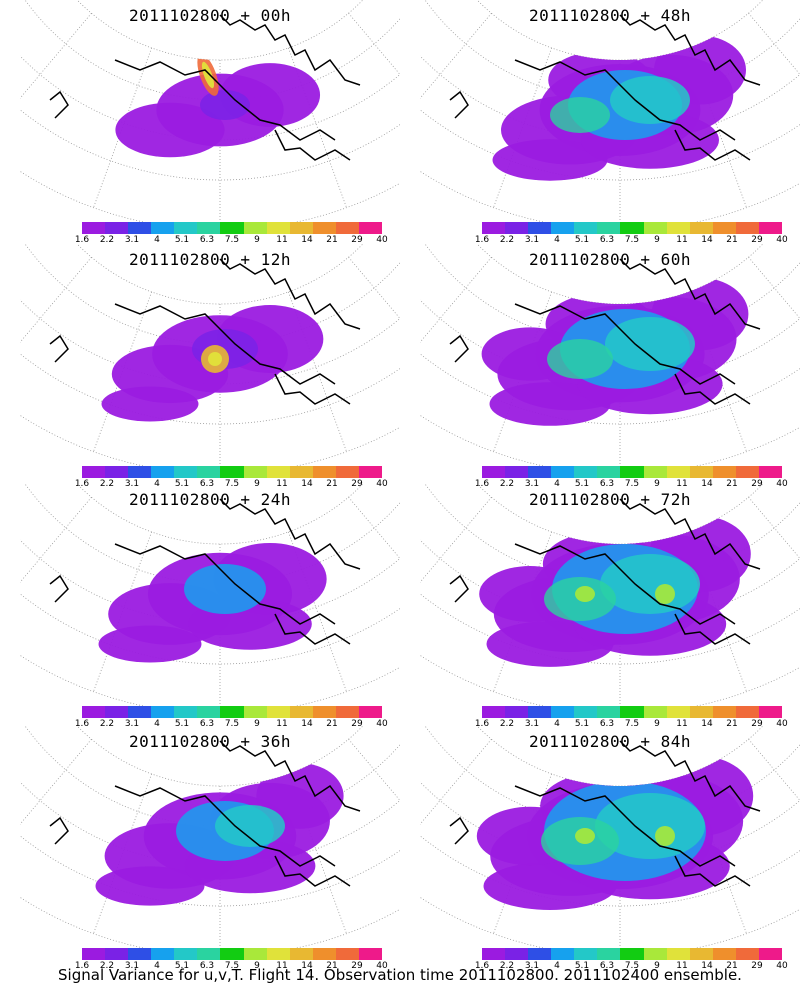 The height and width of the screenshot is (1000, 800). Describe the element at coordinates (257, 724) in the screenshot. I see `colorbar-tick-label: 9` at that location.